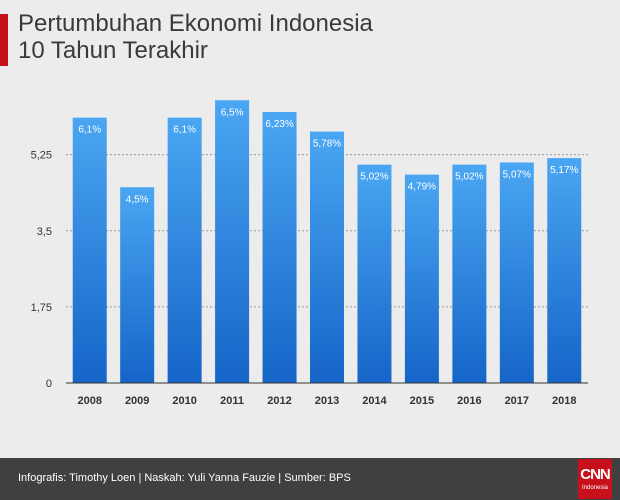  What do you see at coordinates (184, 250) in the screenshot?
I see `bar-2010` at bounding box center [184, 250].